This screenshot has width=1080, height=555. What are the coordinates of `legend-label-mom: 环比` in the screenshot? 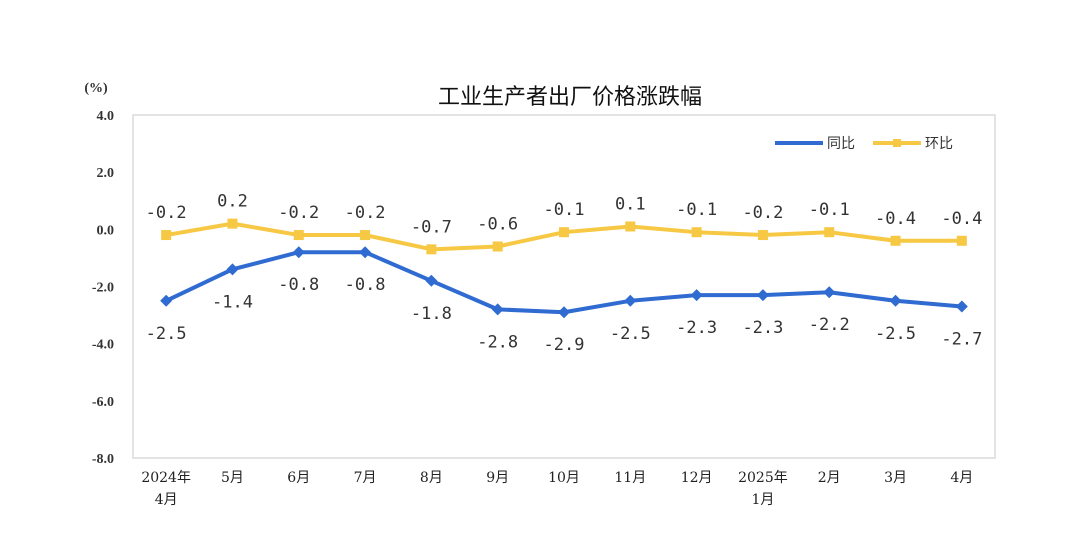 It's located at (939, 144).